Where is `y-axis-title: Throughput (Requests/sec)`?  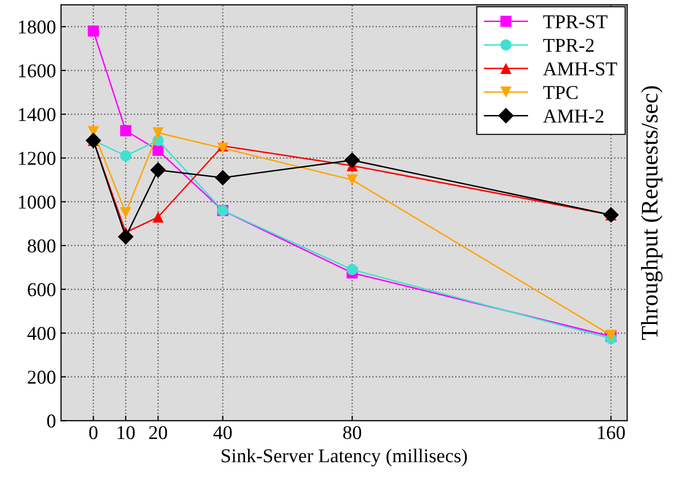
y-axis-title: Throughput (Requests/sec) is located at coordinates (652, 213).